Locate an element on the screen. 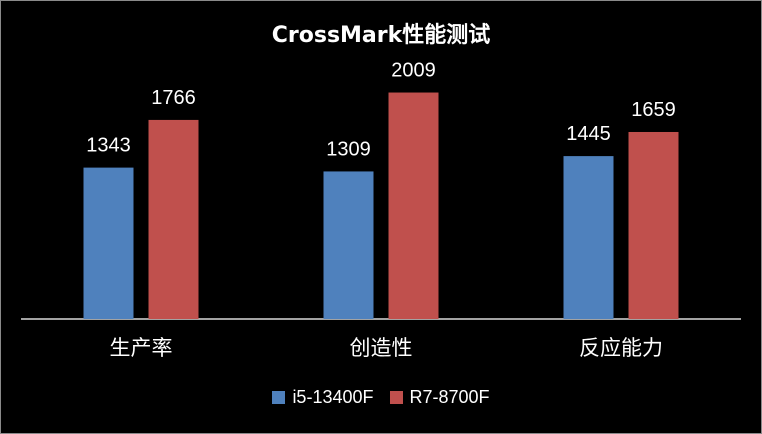 The height and width of the screenshot is (434, 762). legend: i5-13400F R7-8700F is located at coordinates (381, 397).